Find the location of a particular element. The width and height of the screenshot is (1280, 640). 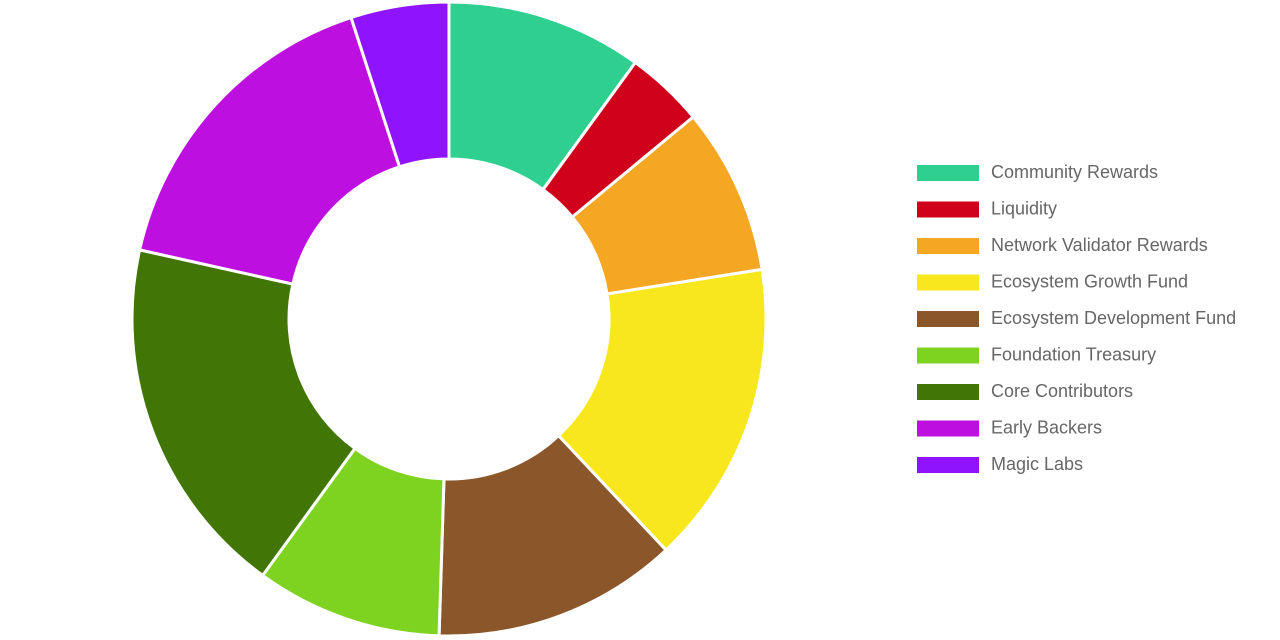

legend-label: Ecosystem Growth Fund is located at coordinates (1089, 281).